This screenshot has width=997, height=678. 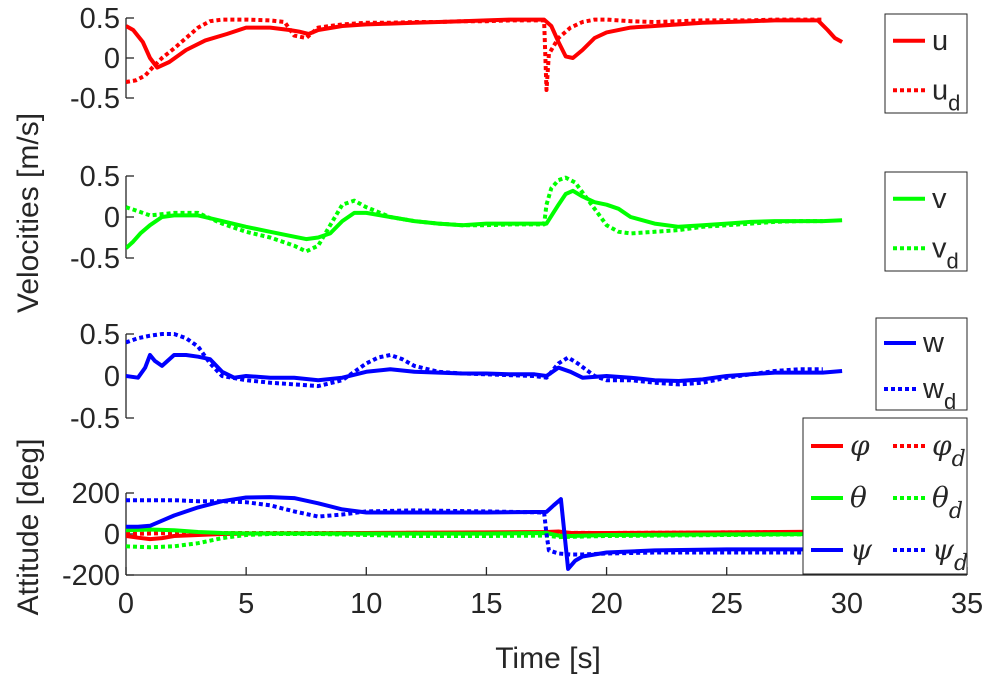 I want to click on velocities-ylabel: Velocities [m/s], so click(x=28, y=213).